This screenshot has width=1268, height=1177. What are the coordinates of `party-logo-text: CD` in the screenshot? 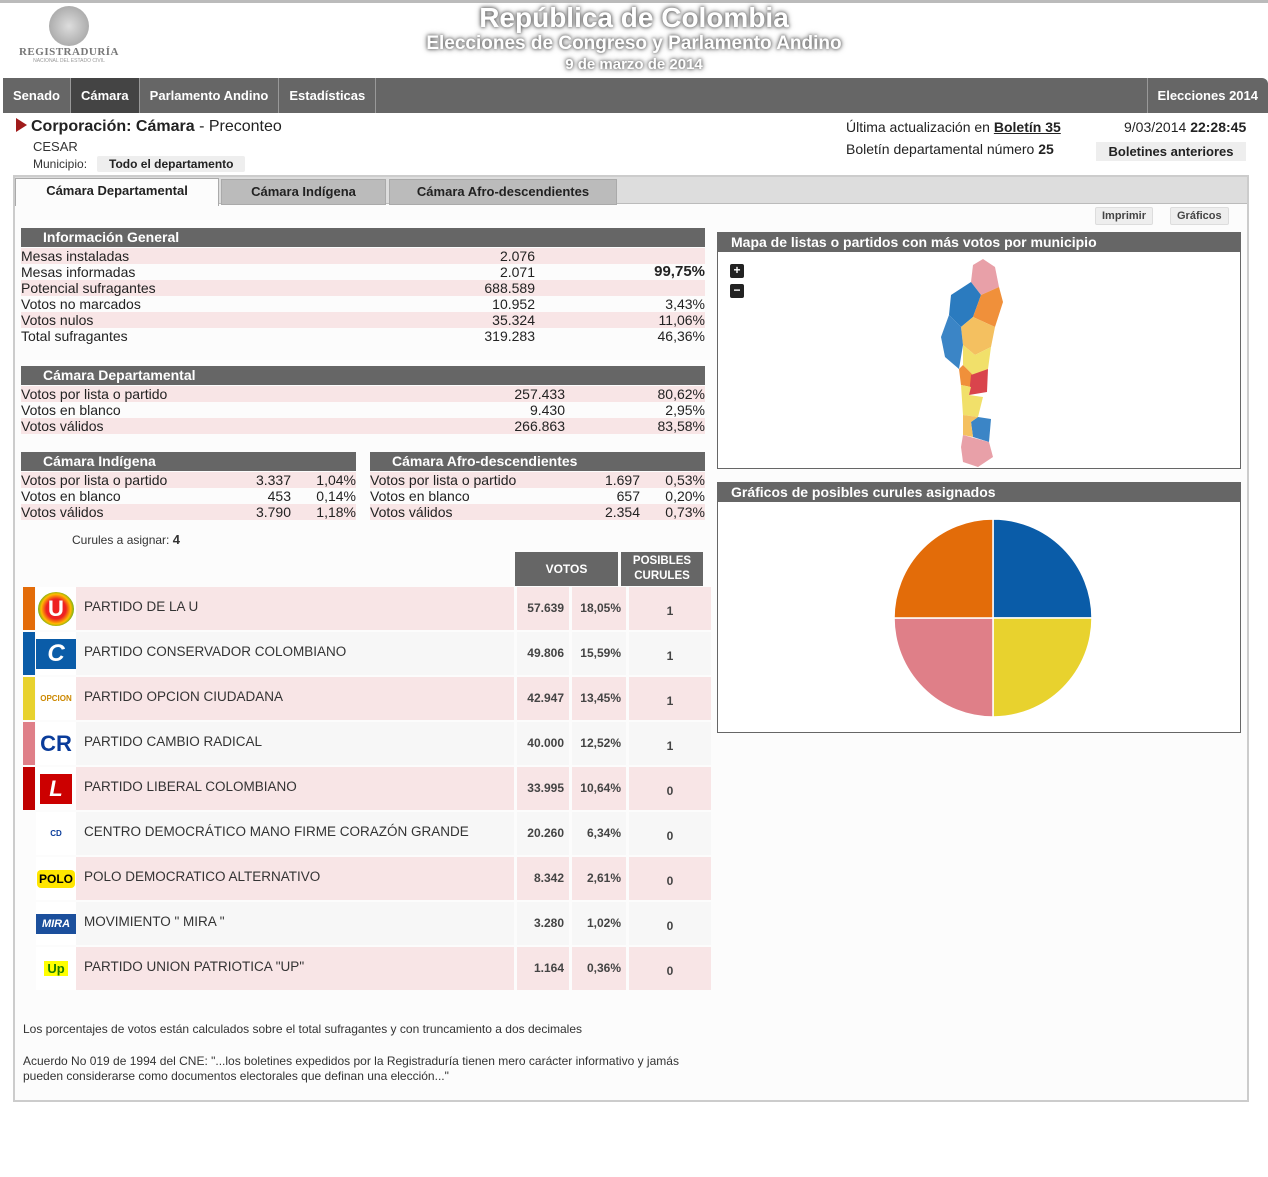 It's located at (56, 833).